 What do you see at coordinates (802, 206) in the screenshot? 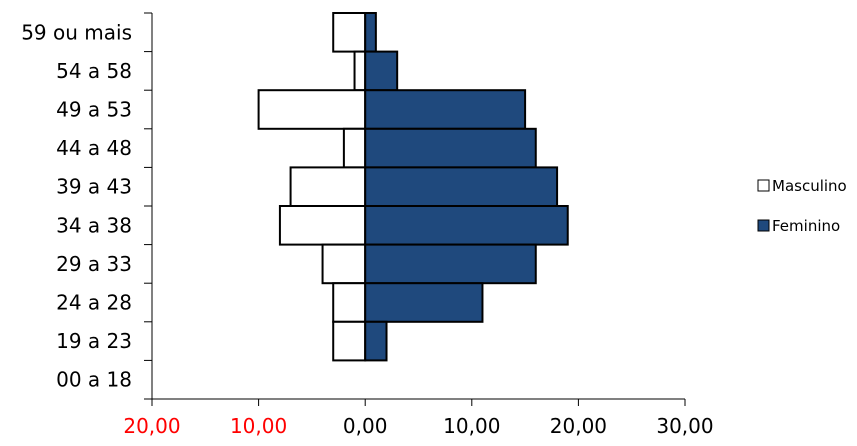
I see `legend: Masculino Feminino` at bounding box center [802, 206].